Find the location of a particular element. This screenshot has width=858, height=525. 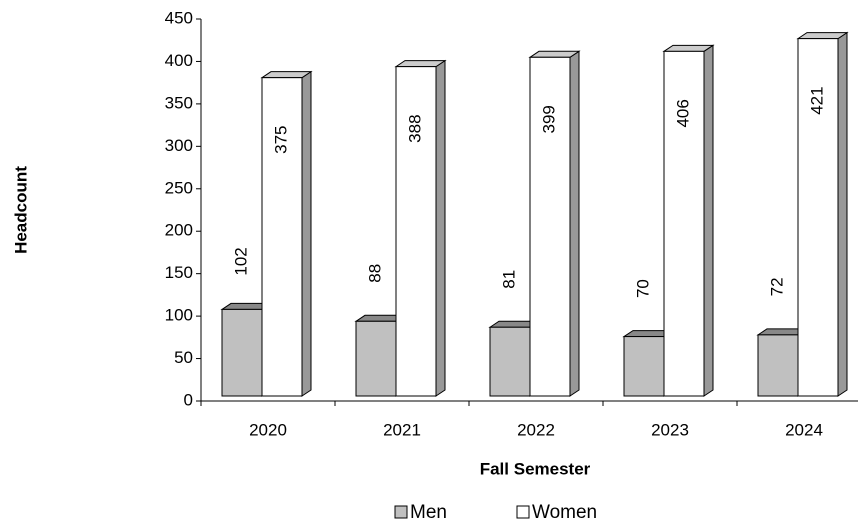

x-tick-label: 2021 is located at coordinates (402, 429).